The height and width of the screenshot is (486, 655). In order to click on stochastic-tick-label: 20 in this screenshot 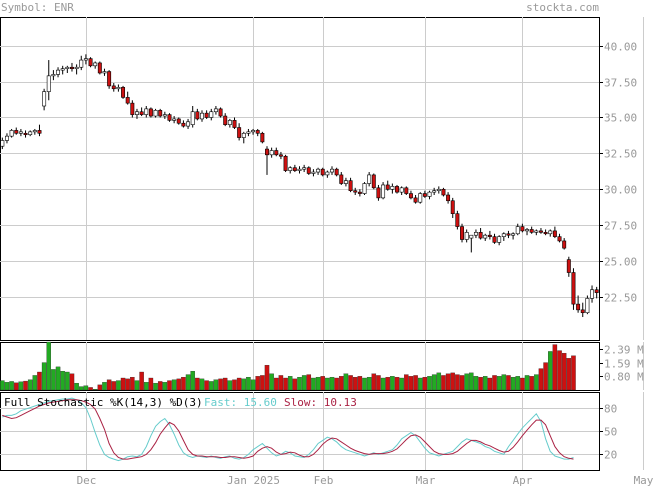, I will do `click(610, 455)`.